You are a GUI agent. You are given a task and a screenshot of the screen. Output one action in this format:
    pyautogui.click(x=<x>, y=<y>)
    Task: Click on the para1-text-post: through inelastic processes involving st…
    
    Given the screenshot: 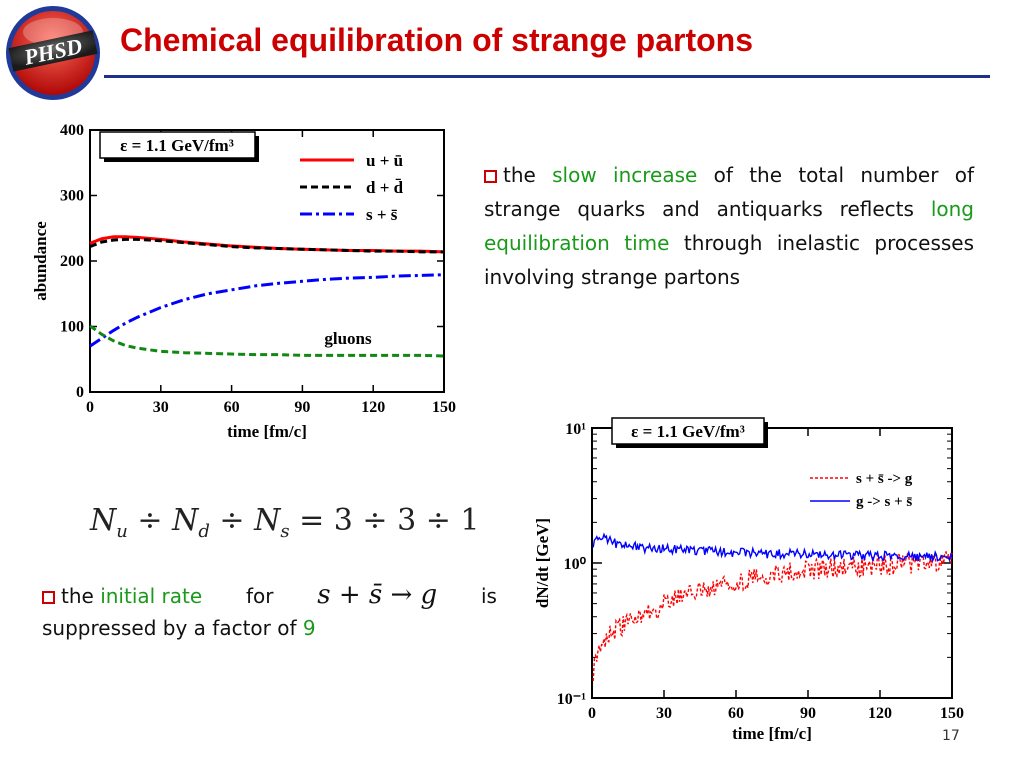 What is the action you would take?
    pyautogui.click(x=729, y=260)
    